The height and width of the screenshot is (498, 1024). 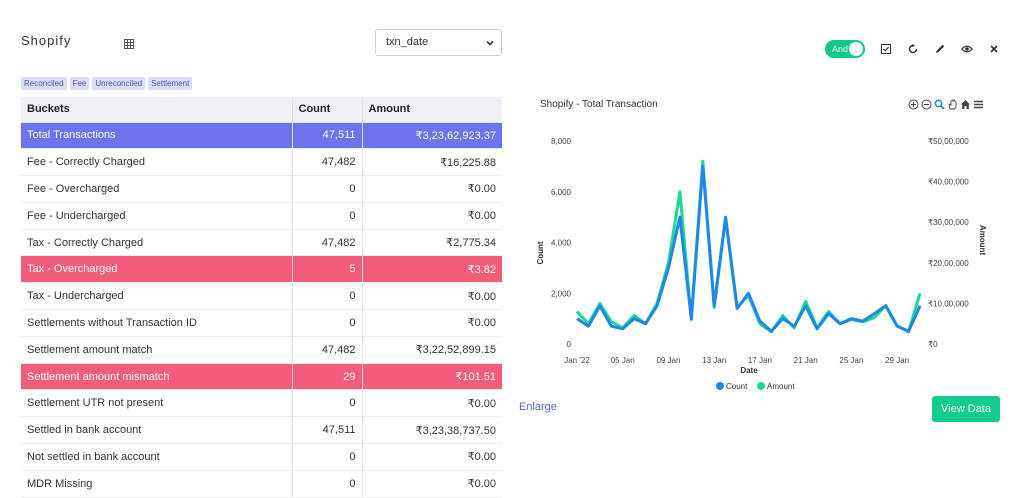 What do you see at coordinates (561, 243) in the screenshot?
I see `y-tick-label: 4,000` at bounding box center [561, 243].